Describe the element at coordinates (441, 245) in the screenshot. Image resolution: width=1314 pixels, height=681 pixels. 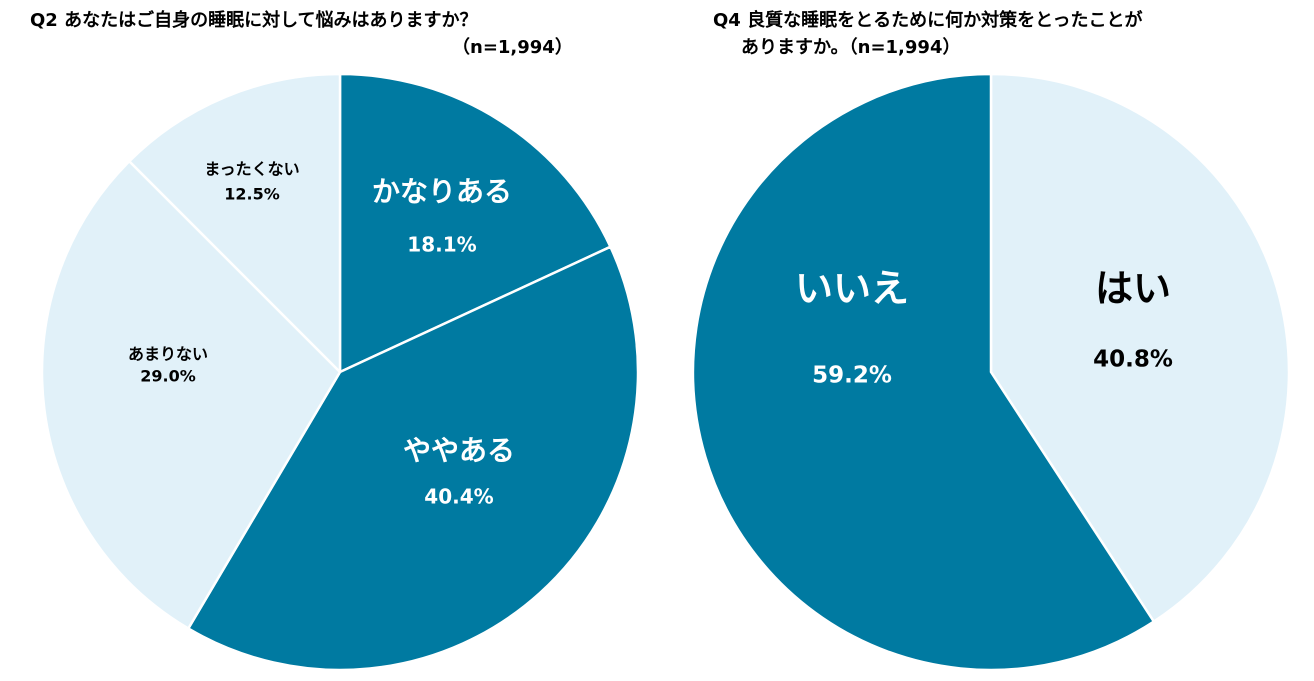
I see `q2-slice-1-value-label: 18.1%` at that location.